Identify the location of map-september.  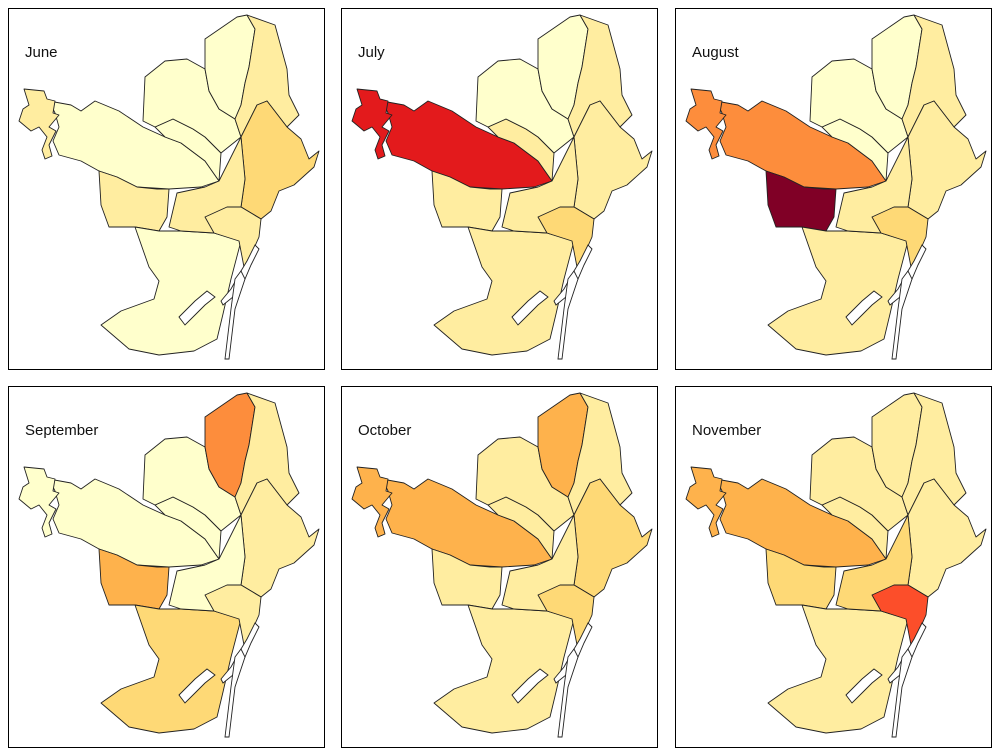
(169, 565).